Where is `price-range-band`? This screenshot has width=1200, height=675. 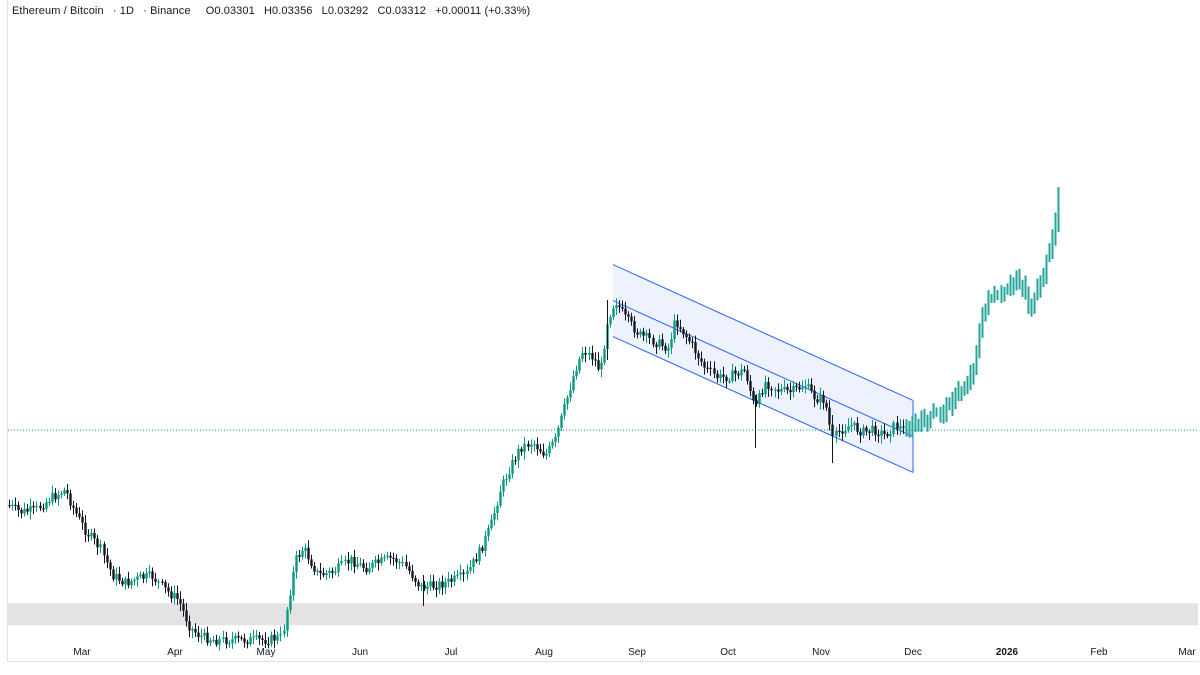
price-range-band is located at coordinates (603, 614).